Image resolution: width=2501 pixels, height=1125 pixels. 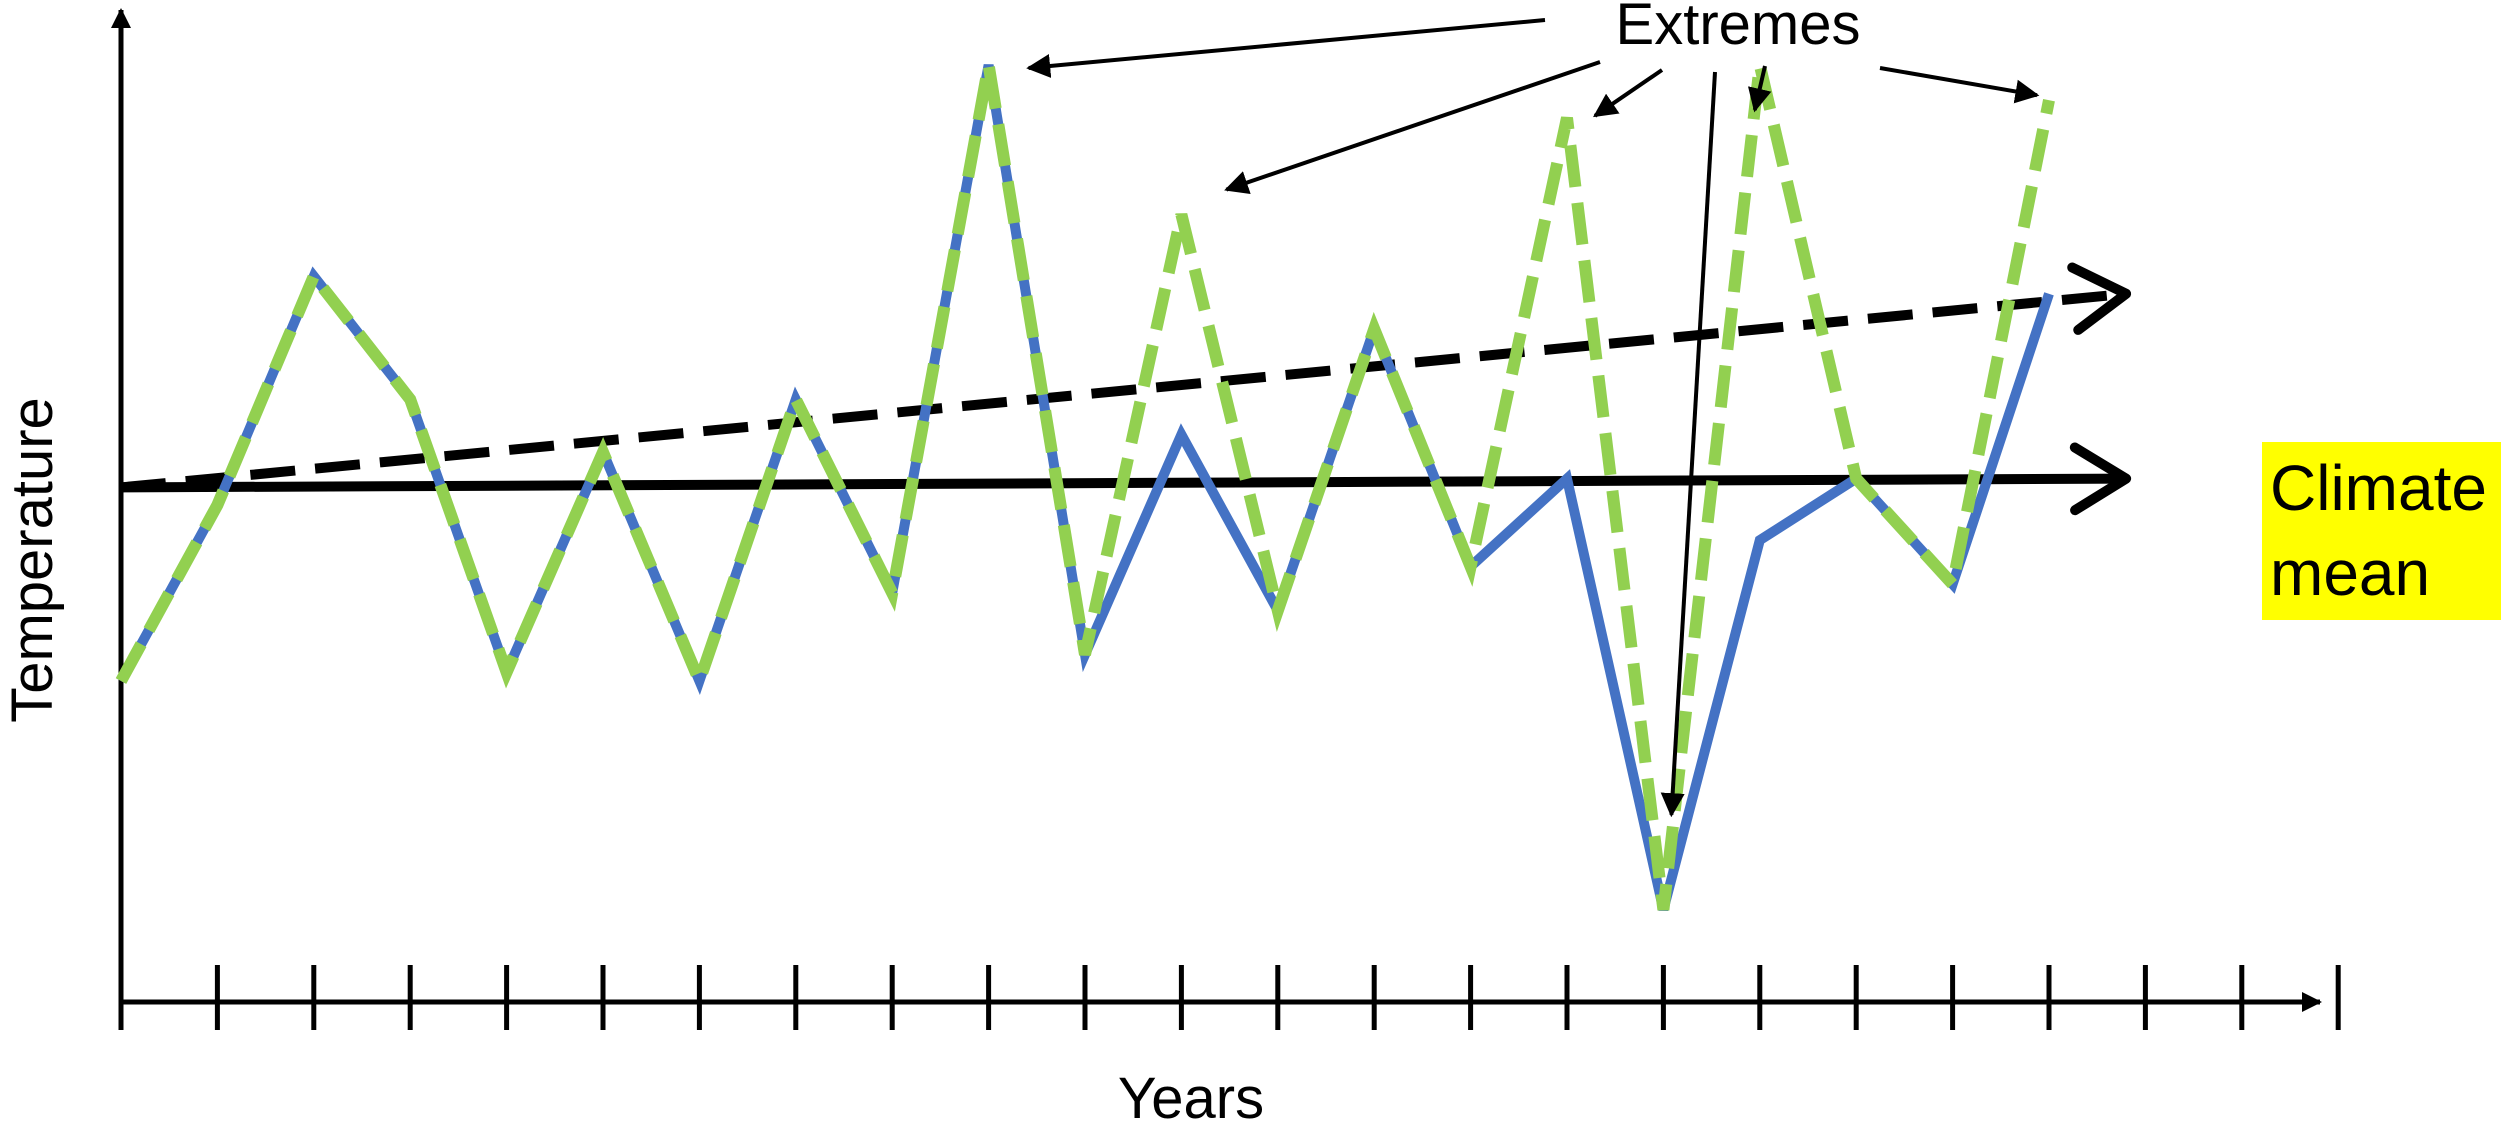 I want to click on climate-mean-label-line1: Climate, so click(x=2378, y=488).